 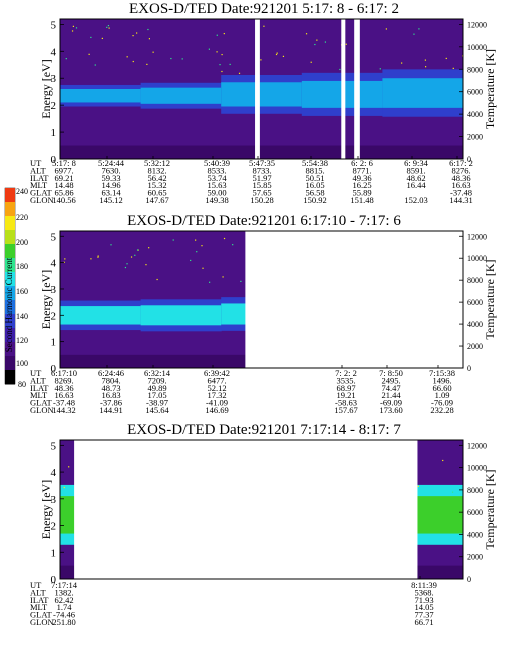 What do you see at coordinates (216, 395) in the screenshot?
I see `ephemeris-value: 17.32` at bounding box center [216, 395].